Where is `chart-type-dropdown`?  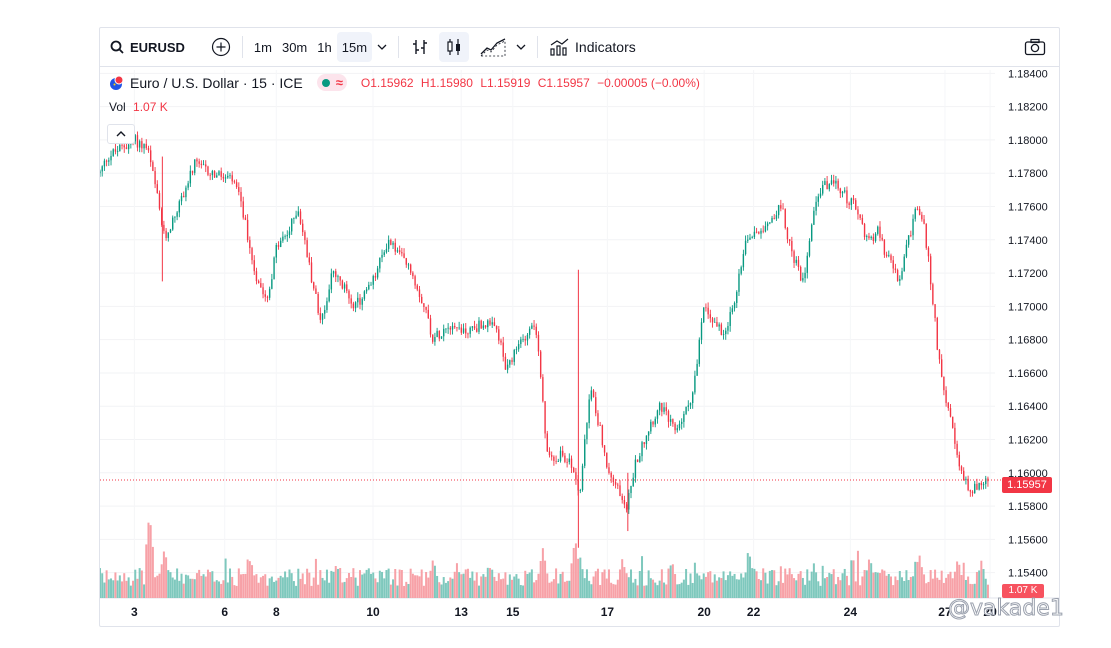
chart-type-dropdown is located at coordinates (521, 47).